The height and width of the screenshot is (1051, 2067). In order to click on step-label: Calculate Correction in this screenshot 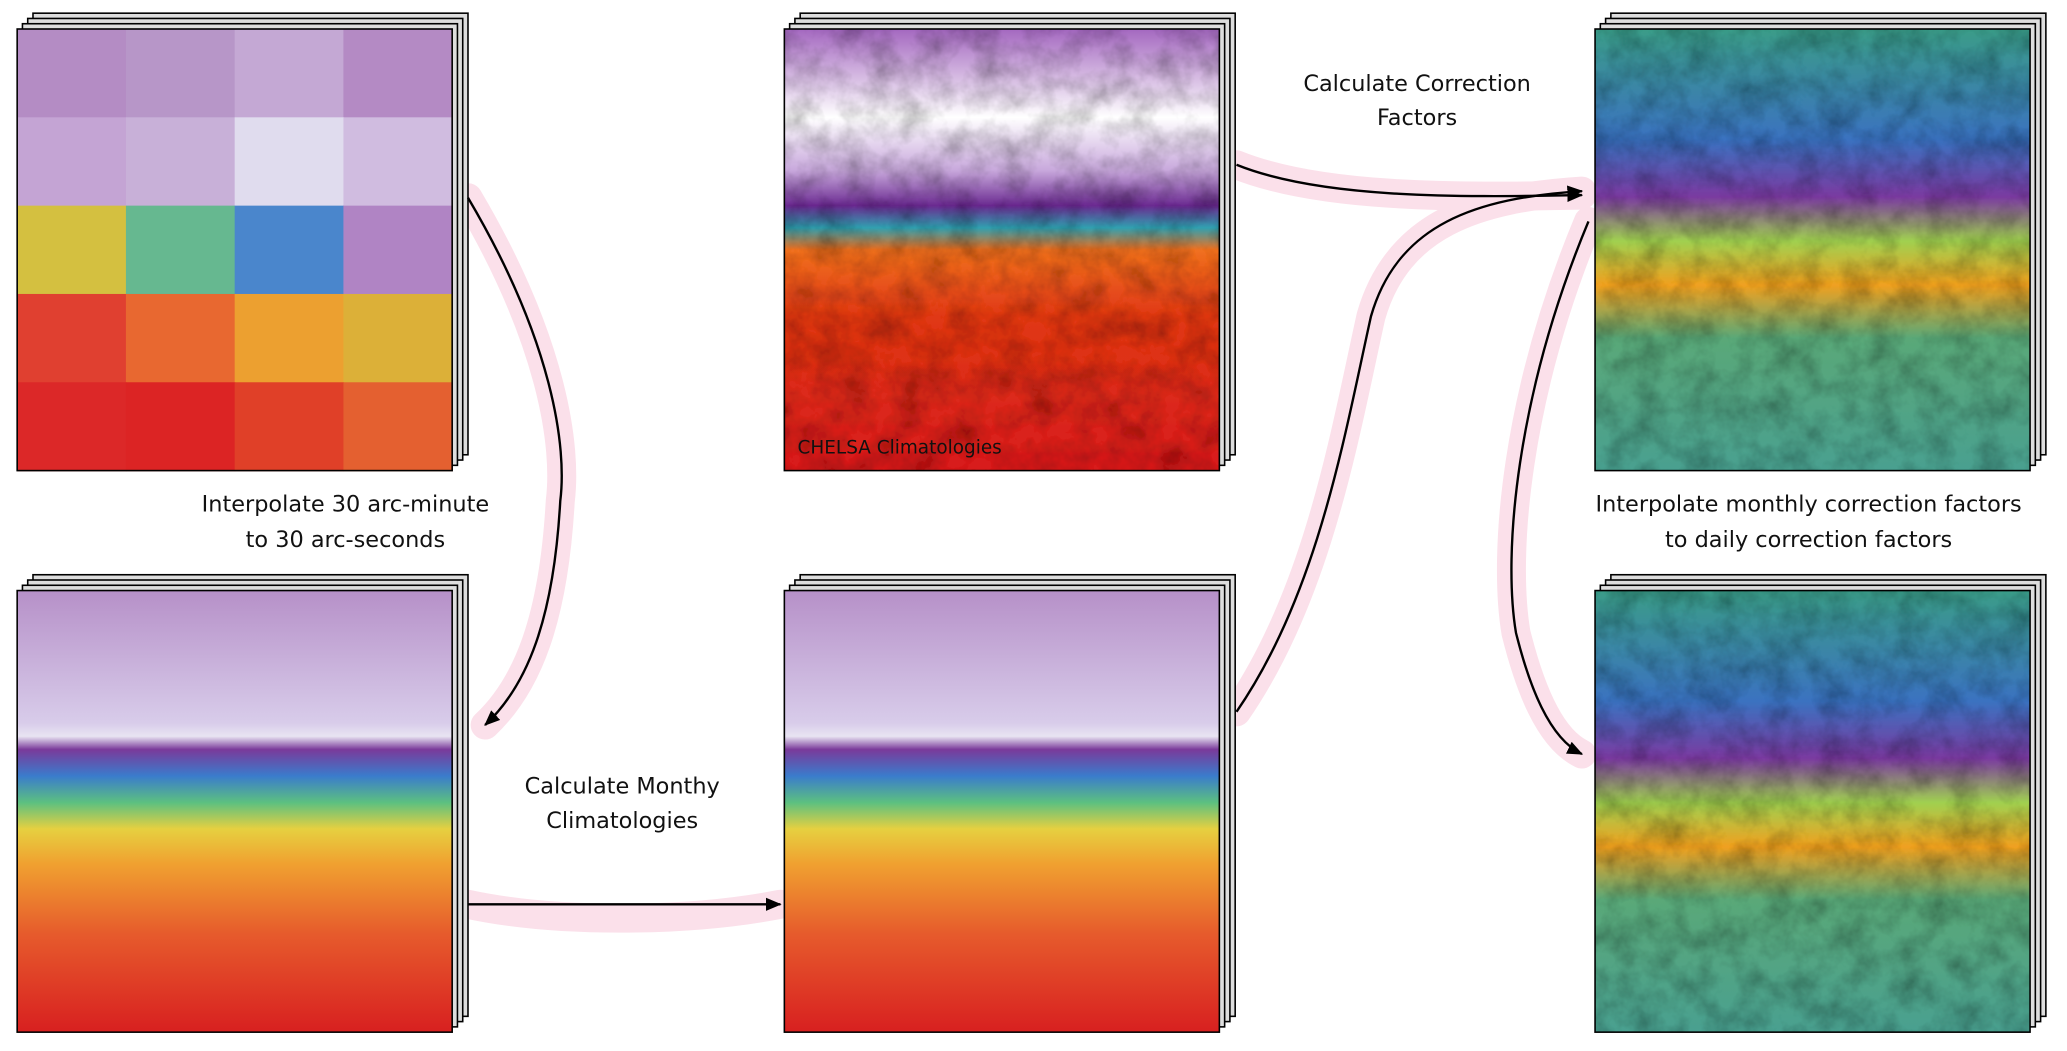, I will do `click(1417, 84)`.